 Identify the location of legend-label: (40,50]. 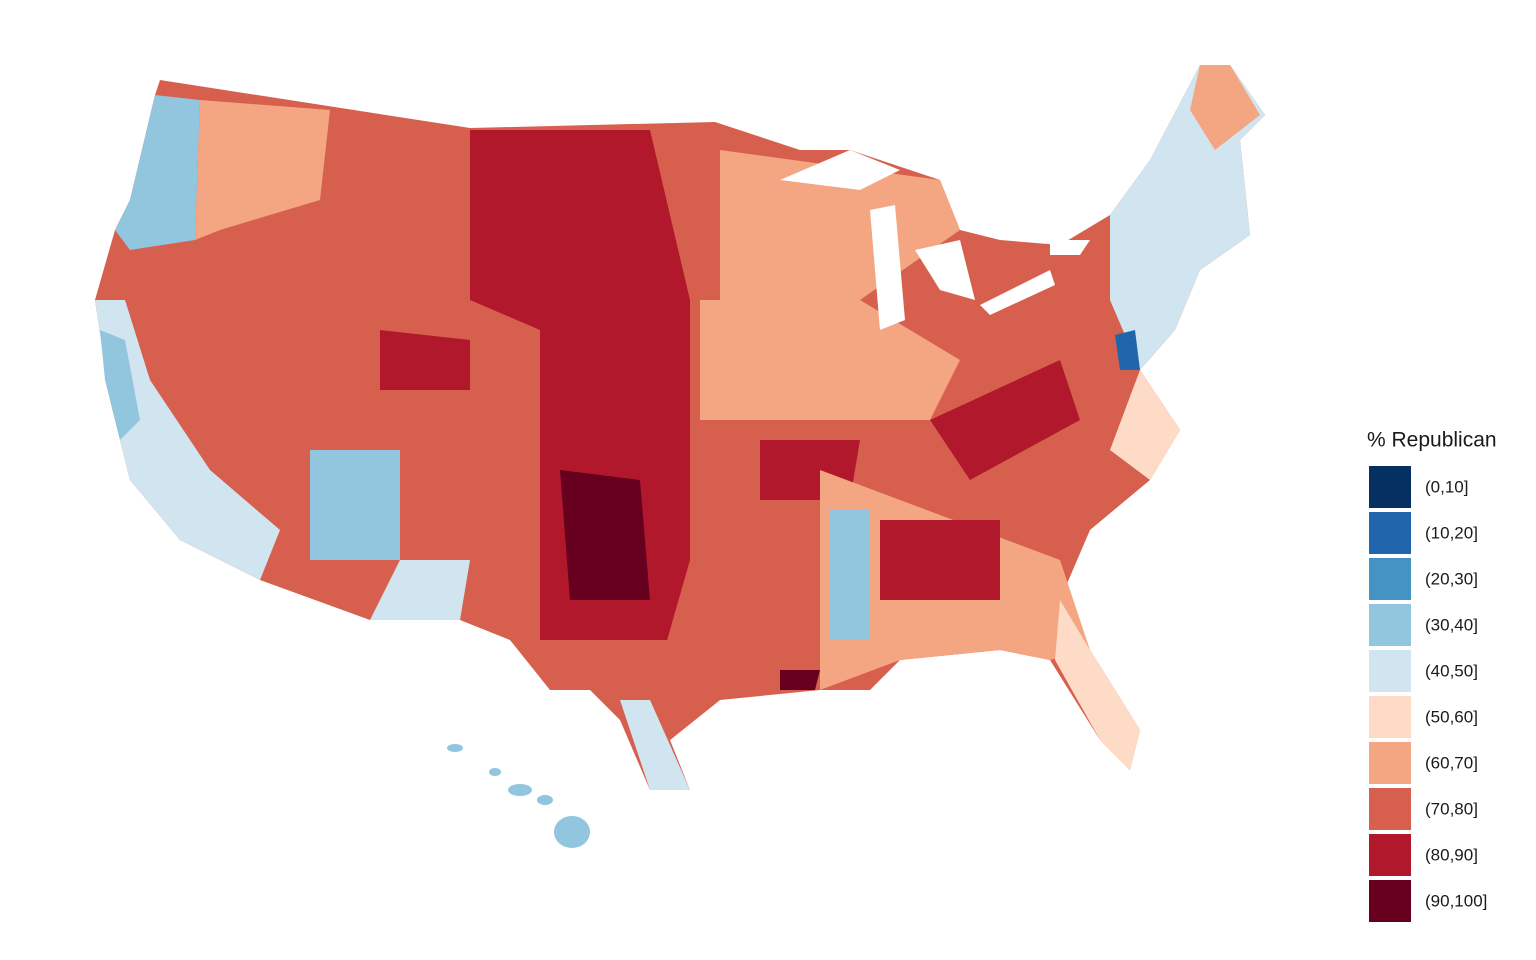
(1451, 670).